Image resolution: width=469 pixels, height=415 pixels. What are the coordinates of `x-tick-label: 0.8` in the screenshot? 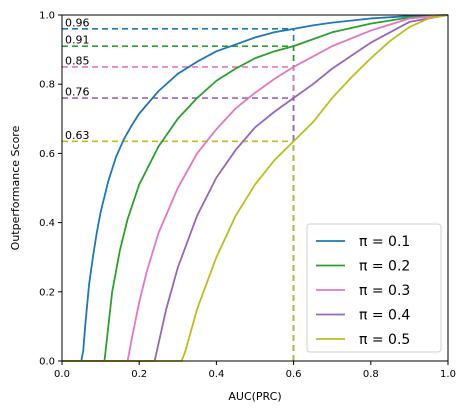 It's located at (371, 374).